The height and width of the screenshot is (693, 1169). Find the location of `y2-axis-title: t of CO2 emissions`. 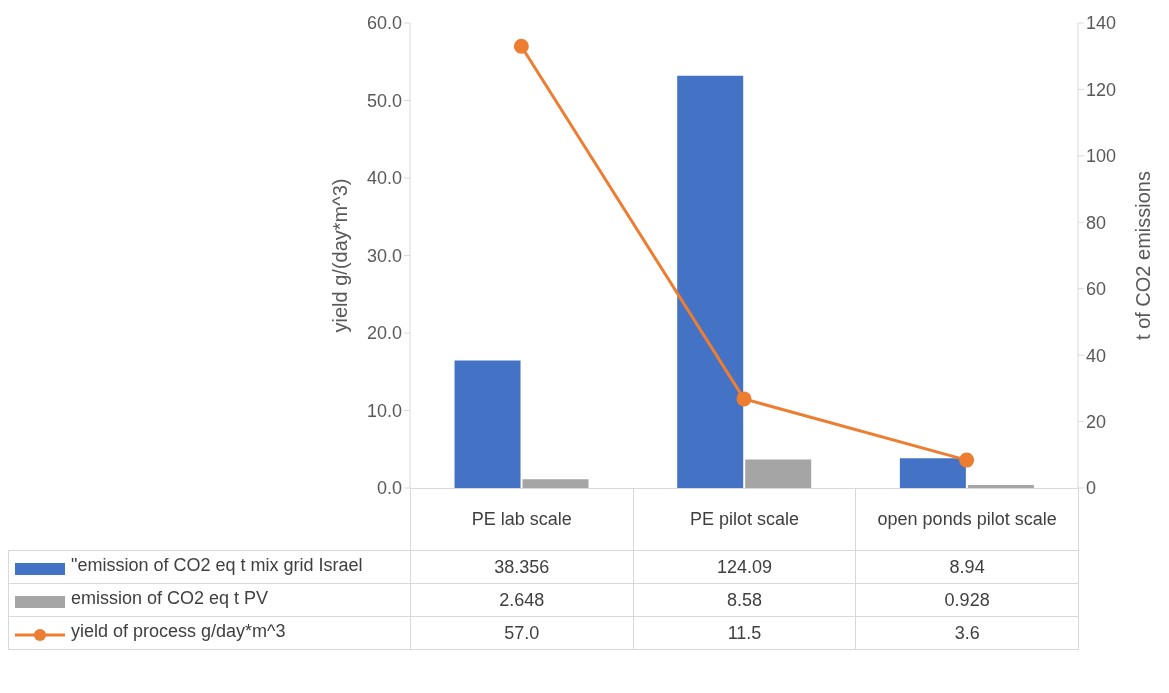

y2-axis-title: t of CO2 emissions is located at coordinates (1143, 255).